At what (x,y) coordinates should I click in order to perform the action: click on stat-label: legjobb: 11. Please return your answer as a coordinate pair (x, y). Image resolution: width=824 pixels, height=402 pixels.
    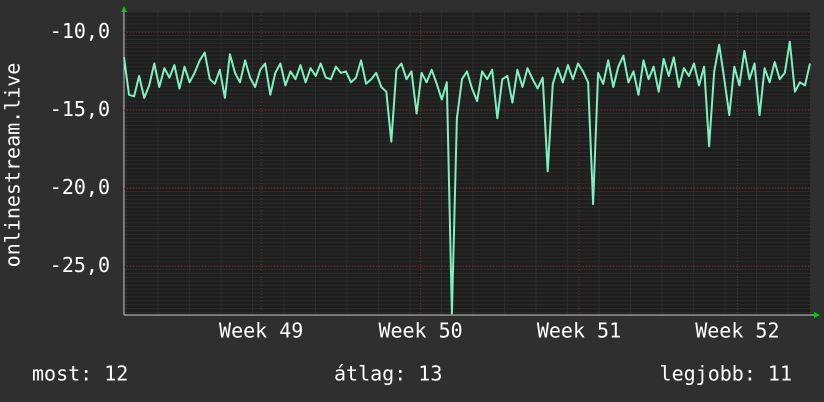
    Looking at the image, I should click on (726, 374).